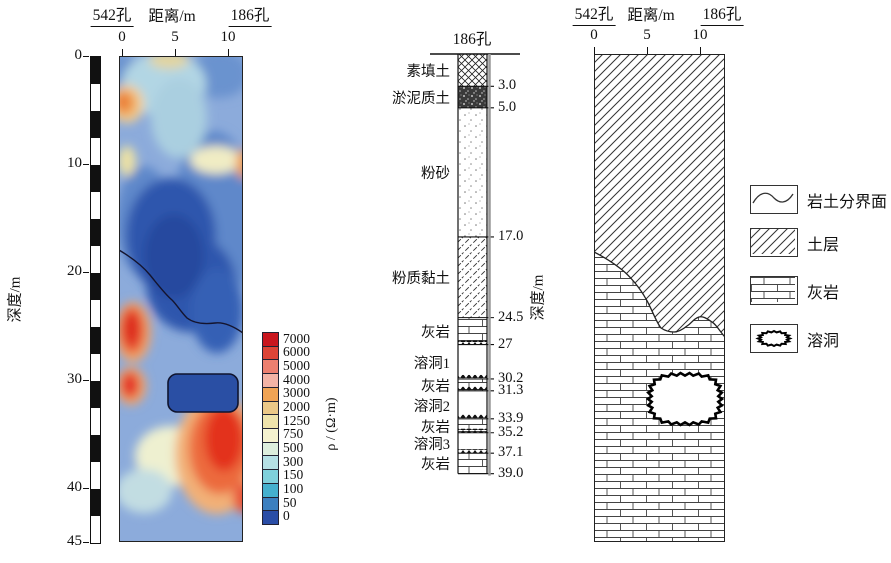 This screenshot has width=891, height=563. What do you see at coordinates (112, 15) in the screenshot?
I see `resistivity-borehole-542-label: 542孔` at bounding box center [112, 15].